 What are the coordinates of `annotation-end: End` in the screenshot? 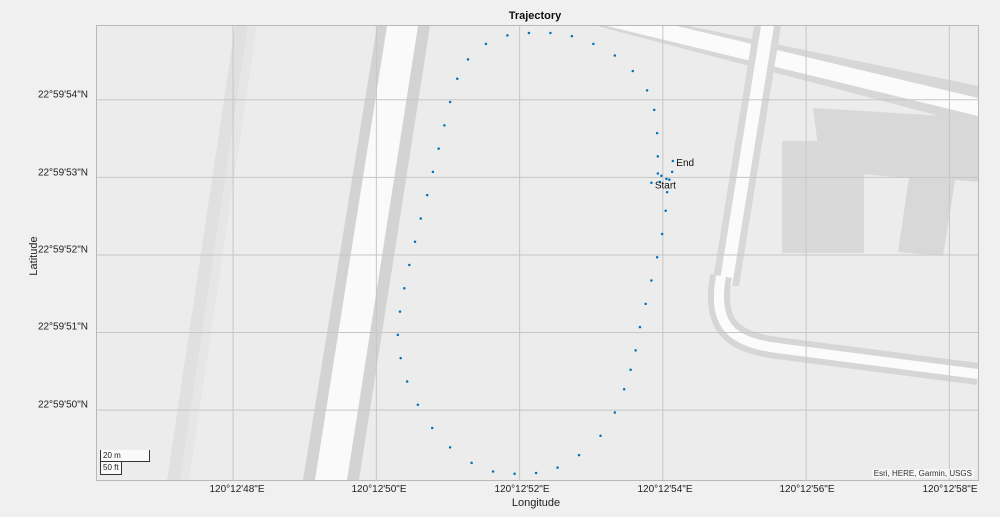 It's located at (685, 163).